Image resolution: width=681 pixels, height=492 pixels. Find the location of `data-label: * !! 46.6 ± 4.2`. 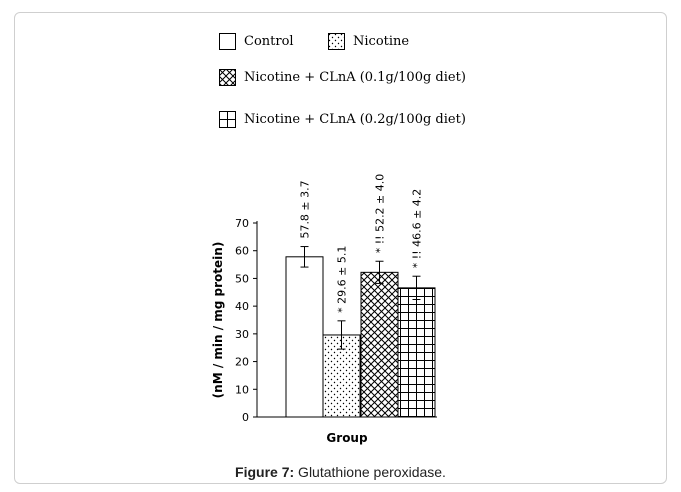

data-label: * !! 46.6 ± 4.2 is located at coordinates (417, 229).